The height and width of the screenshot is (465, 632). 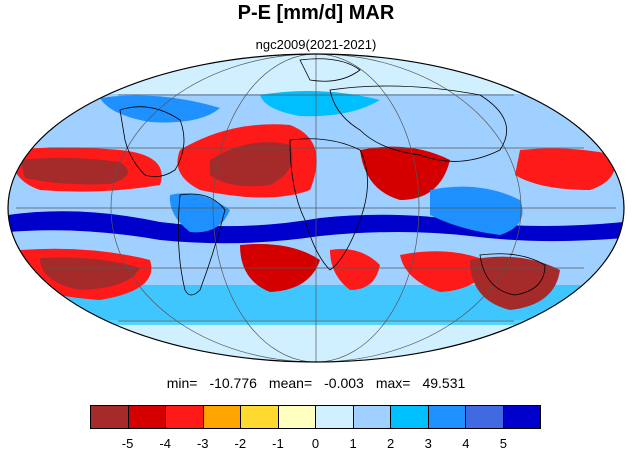 What do you see at coordinates (316, 44) in the screenshot?
I see `map-subtitle: ngc2009(2021-2021)` at bounding box center [316, 44].